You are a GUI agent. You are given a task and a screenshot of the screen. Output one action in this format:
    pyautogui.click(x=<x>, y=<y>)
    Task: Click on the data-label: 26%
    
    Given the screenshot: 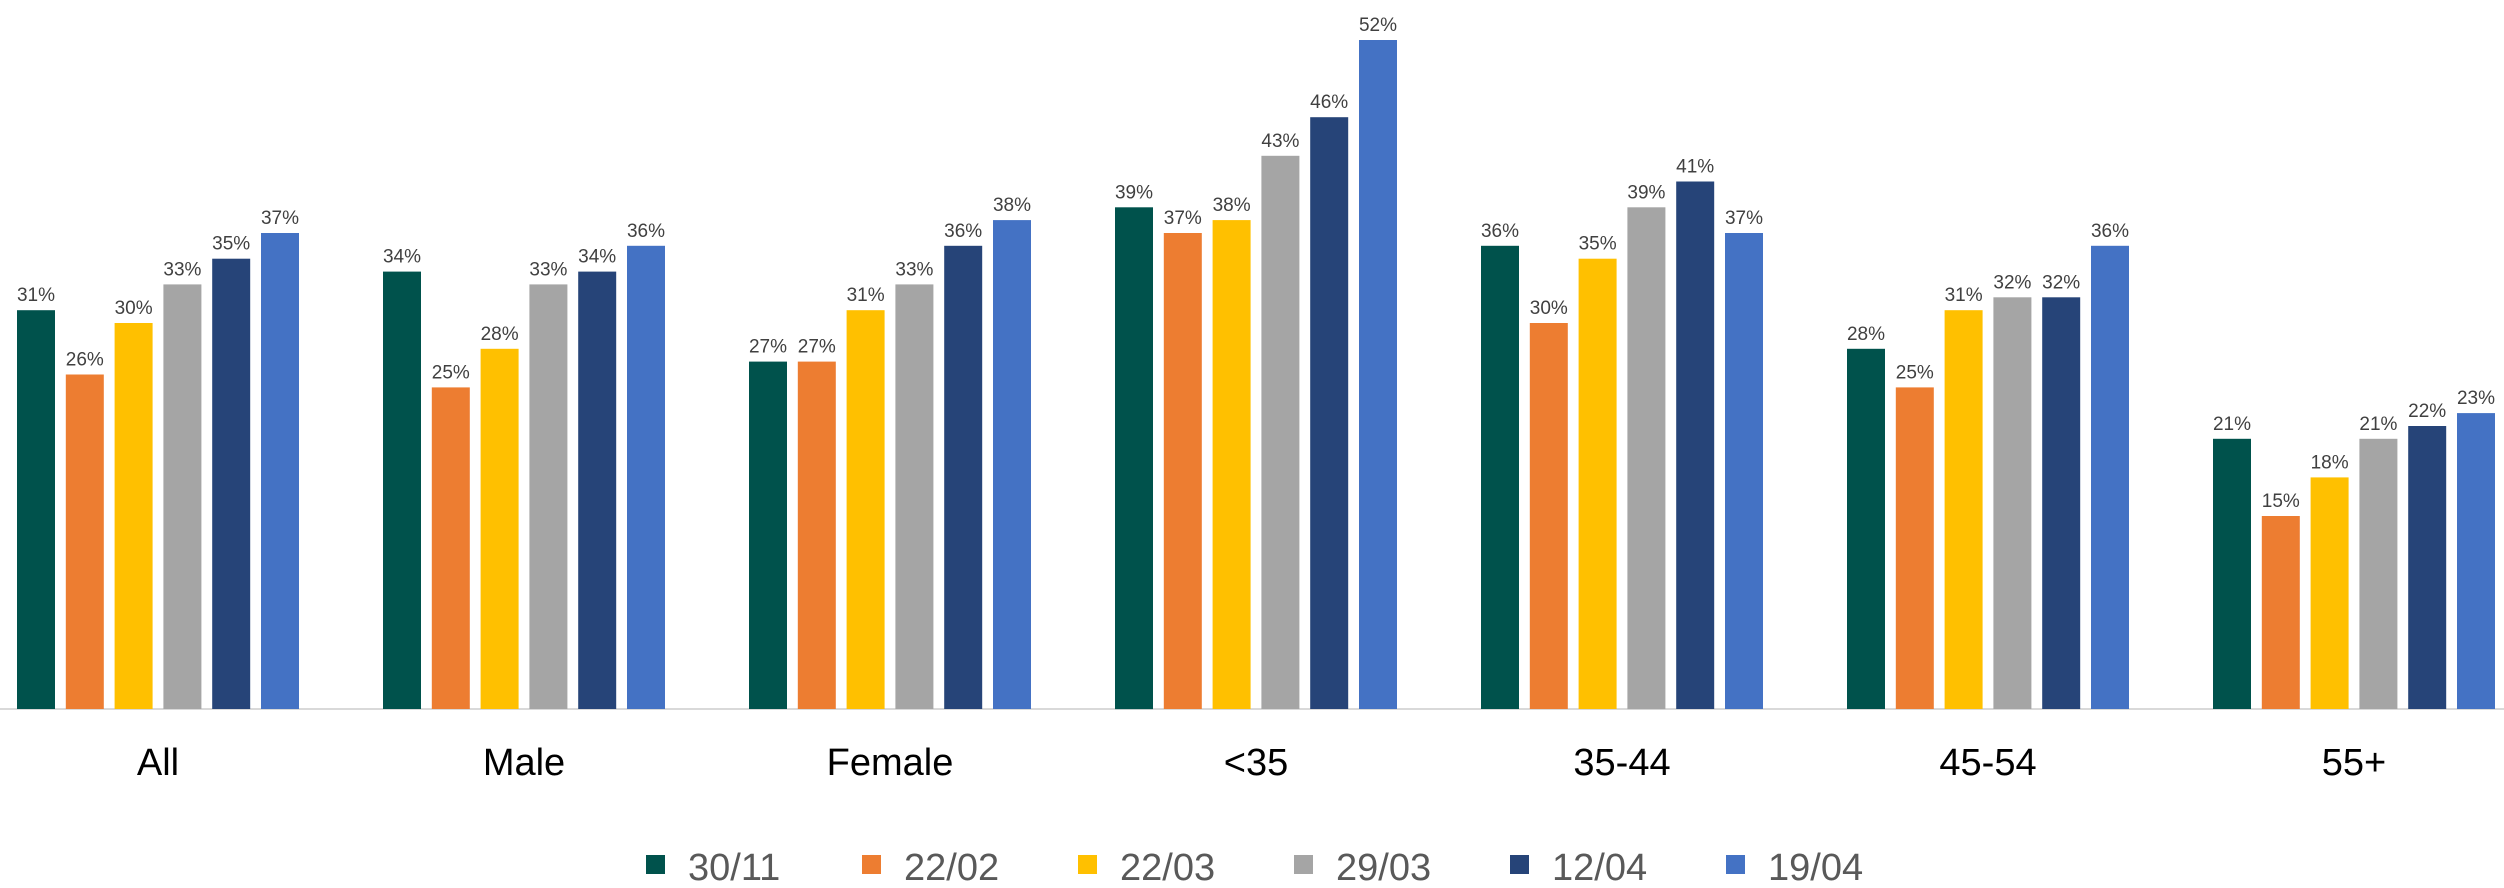 What is the action you would take?
    pyautogui.click(x=85, y=360)
    